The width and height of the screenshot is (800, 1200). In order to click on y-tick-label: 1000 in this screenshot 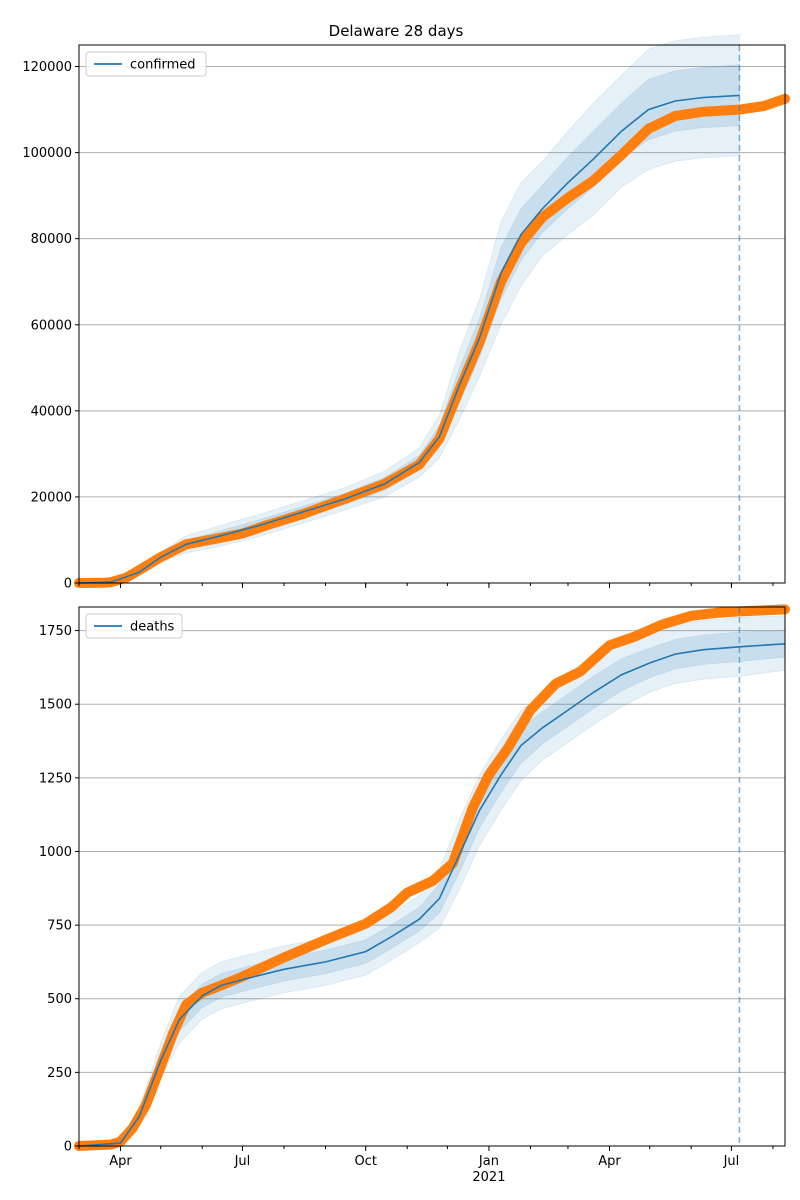, I will do `click(55, 852)`.